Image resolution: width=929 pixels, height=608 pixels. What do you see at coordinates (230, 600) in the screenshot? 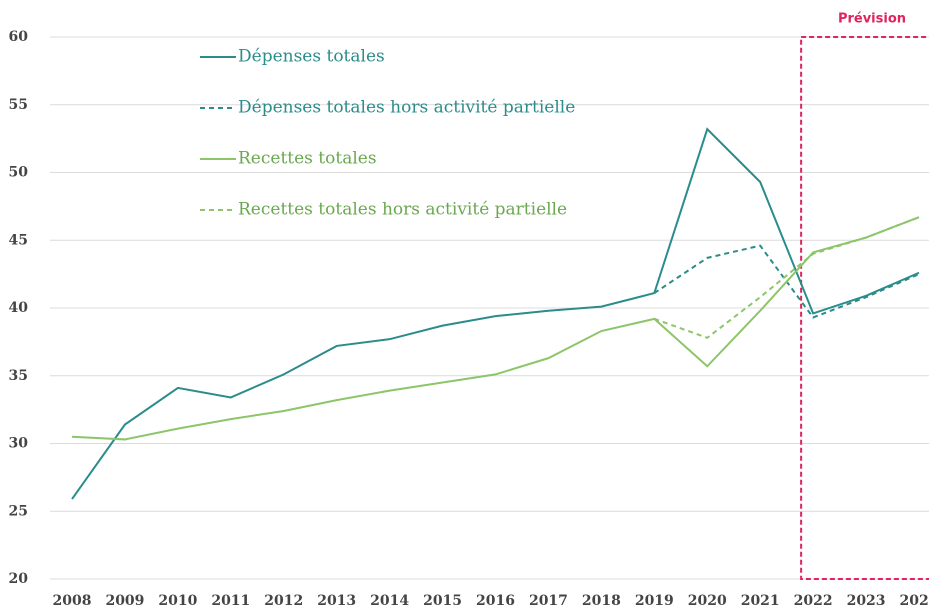
I see `x-tick-label: 2011` at bounding box center [230, 600].